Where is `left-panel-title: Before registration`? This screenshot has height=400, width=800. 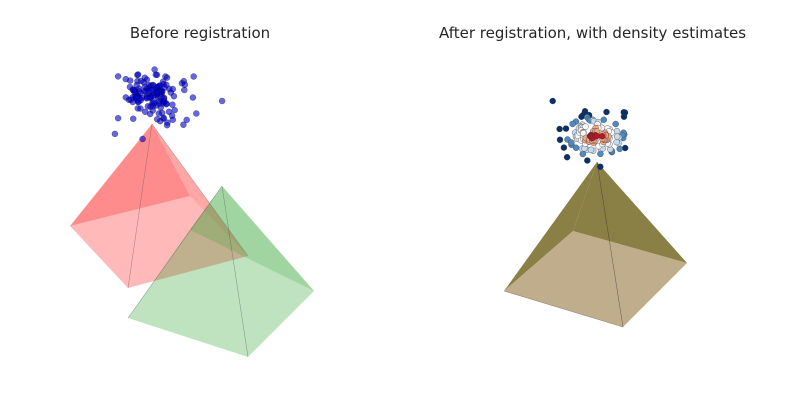
left-panel-title: Before registration is located at coordinates (200, 33).